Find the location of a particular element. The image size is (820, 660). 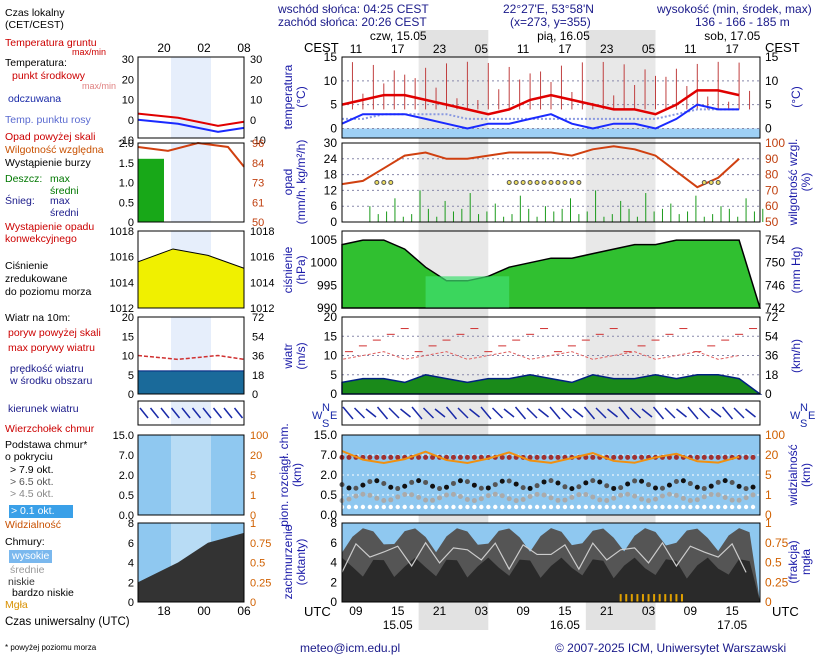

cest-tick: 23 is located at coordinates (440, 49).